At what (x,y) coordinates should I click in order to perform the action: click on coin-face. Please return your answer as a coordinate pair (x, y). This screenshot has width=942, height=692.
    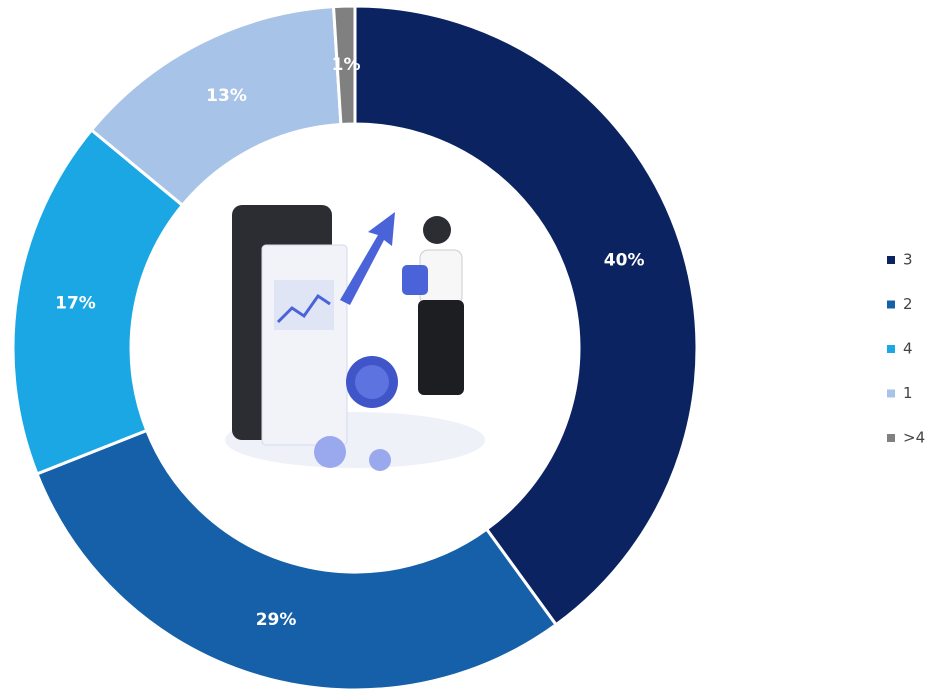
    Looking at the image, I should click on (372, 382).